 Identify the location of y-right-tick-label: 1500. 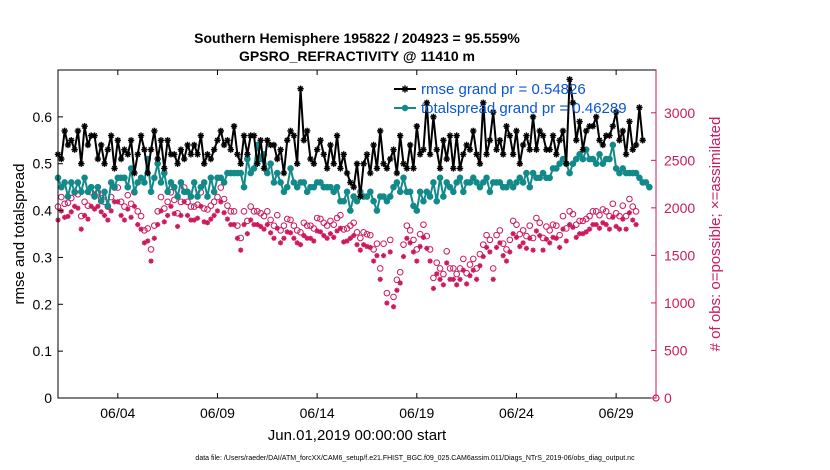
(679, 255).